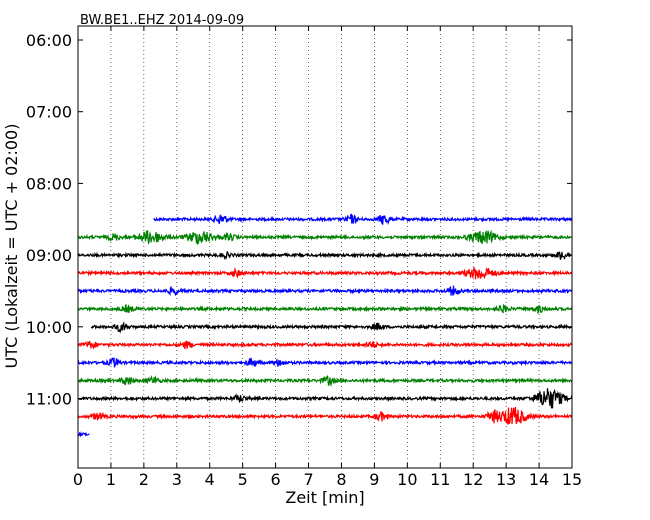 This screenshot has height=520, width=650. Describe the element at coordinates (49, 183) in the screenshot. I see `y-tick-label: 08:00` at that location.